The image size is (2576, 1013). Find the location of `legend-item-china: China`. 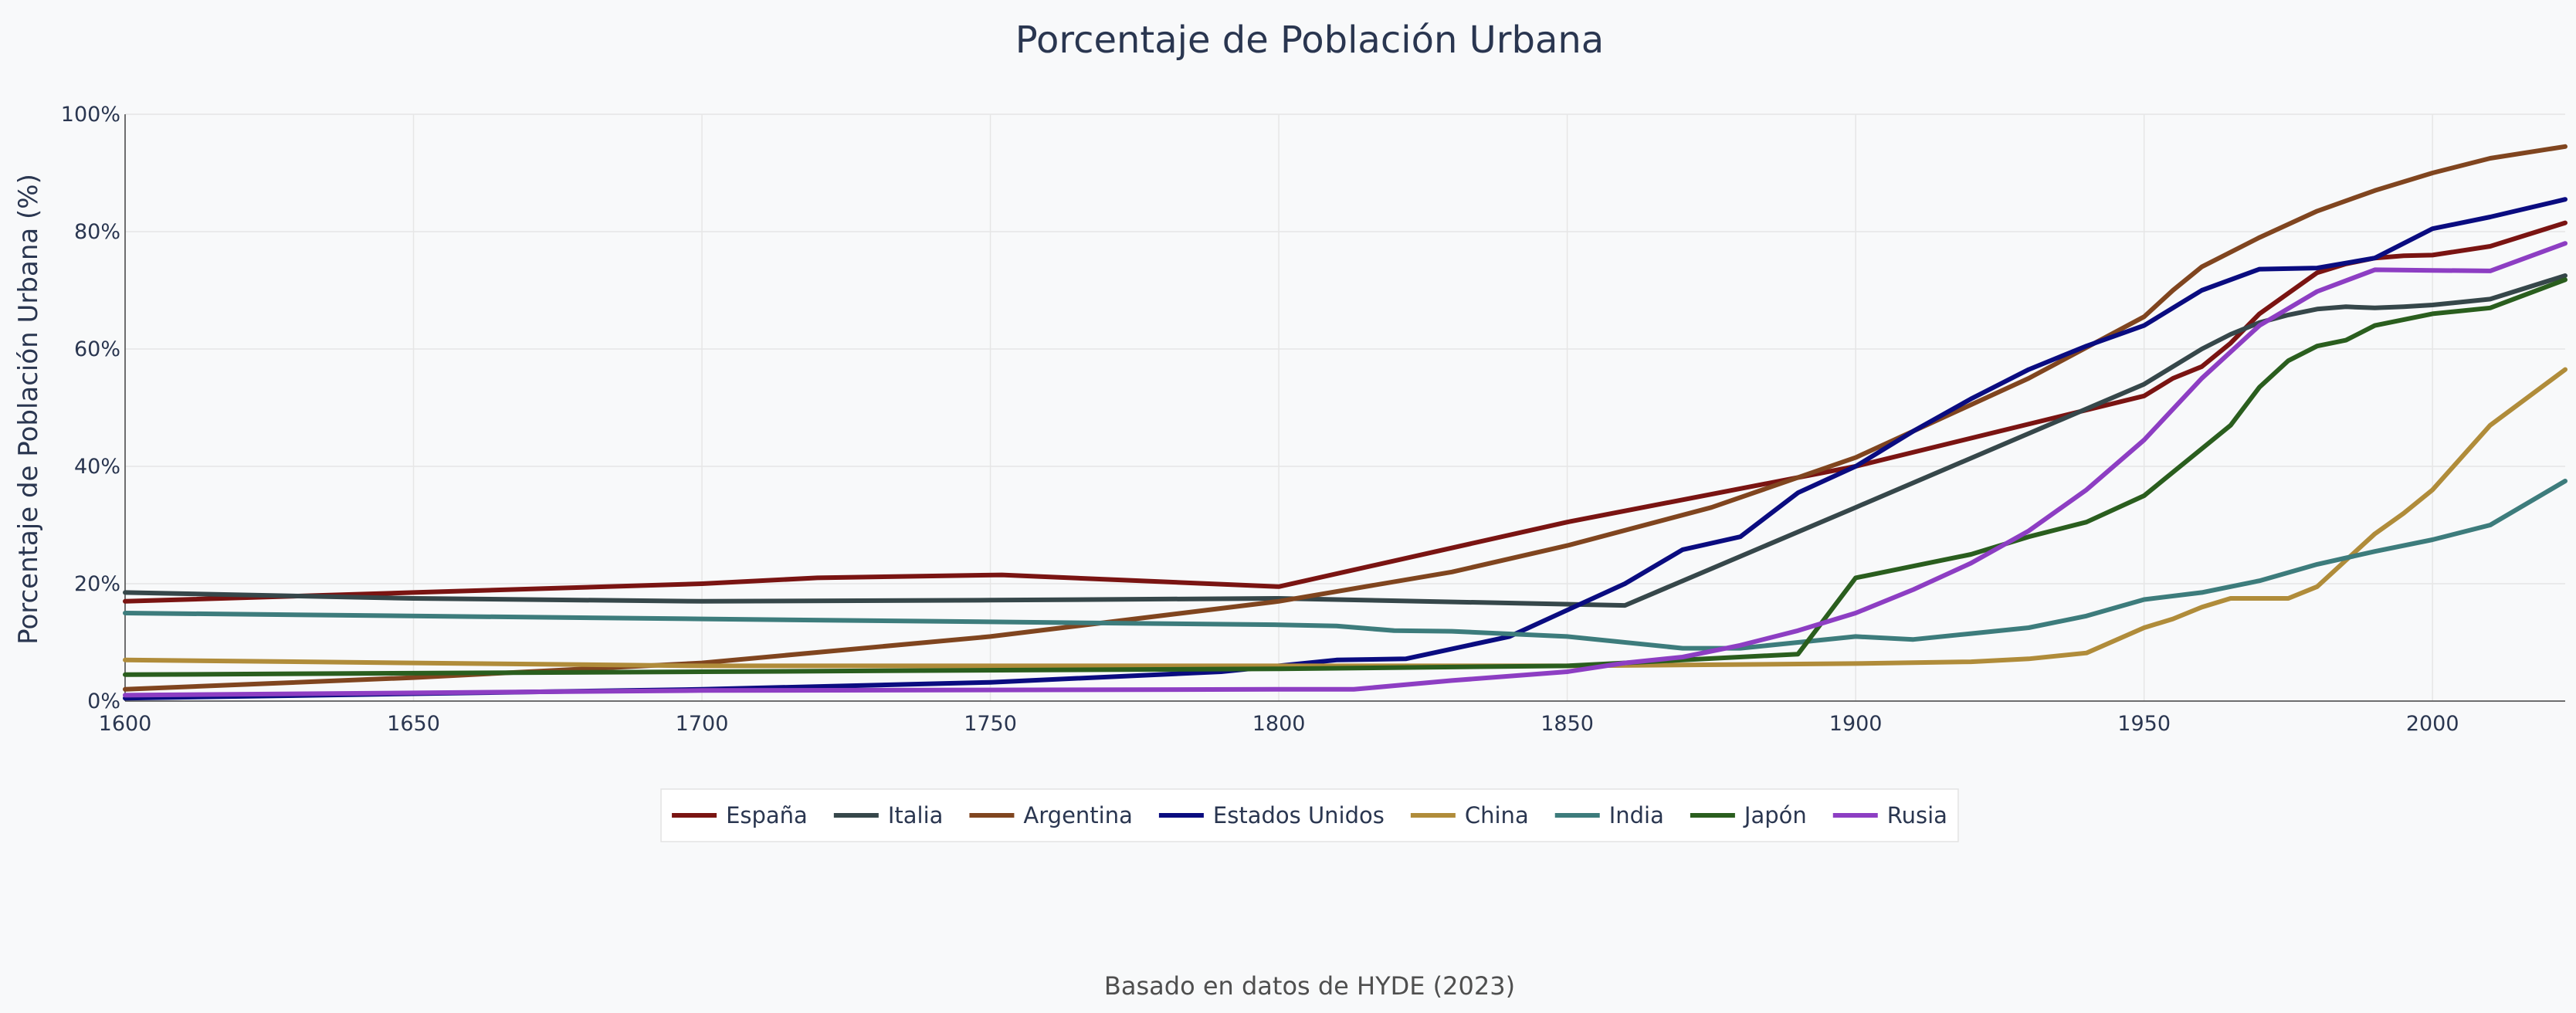

legend-item-china: China is located at coordinates (1469, 815).